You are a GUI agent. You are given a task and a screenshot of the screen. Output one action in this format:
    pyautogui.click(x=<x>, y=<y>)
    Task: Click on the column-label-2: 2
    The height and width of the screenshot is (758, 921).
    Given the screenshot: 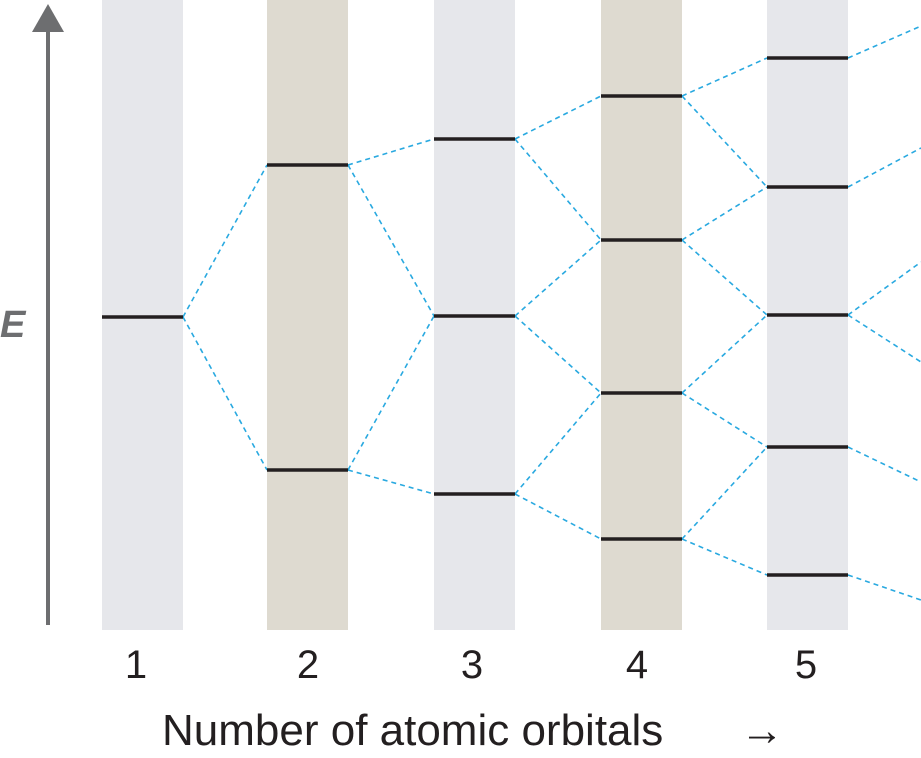 What is the action you would take?
    pyautogui.click(x=308, y=665)
    